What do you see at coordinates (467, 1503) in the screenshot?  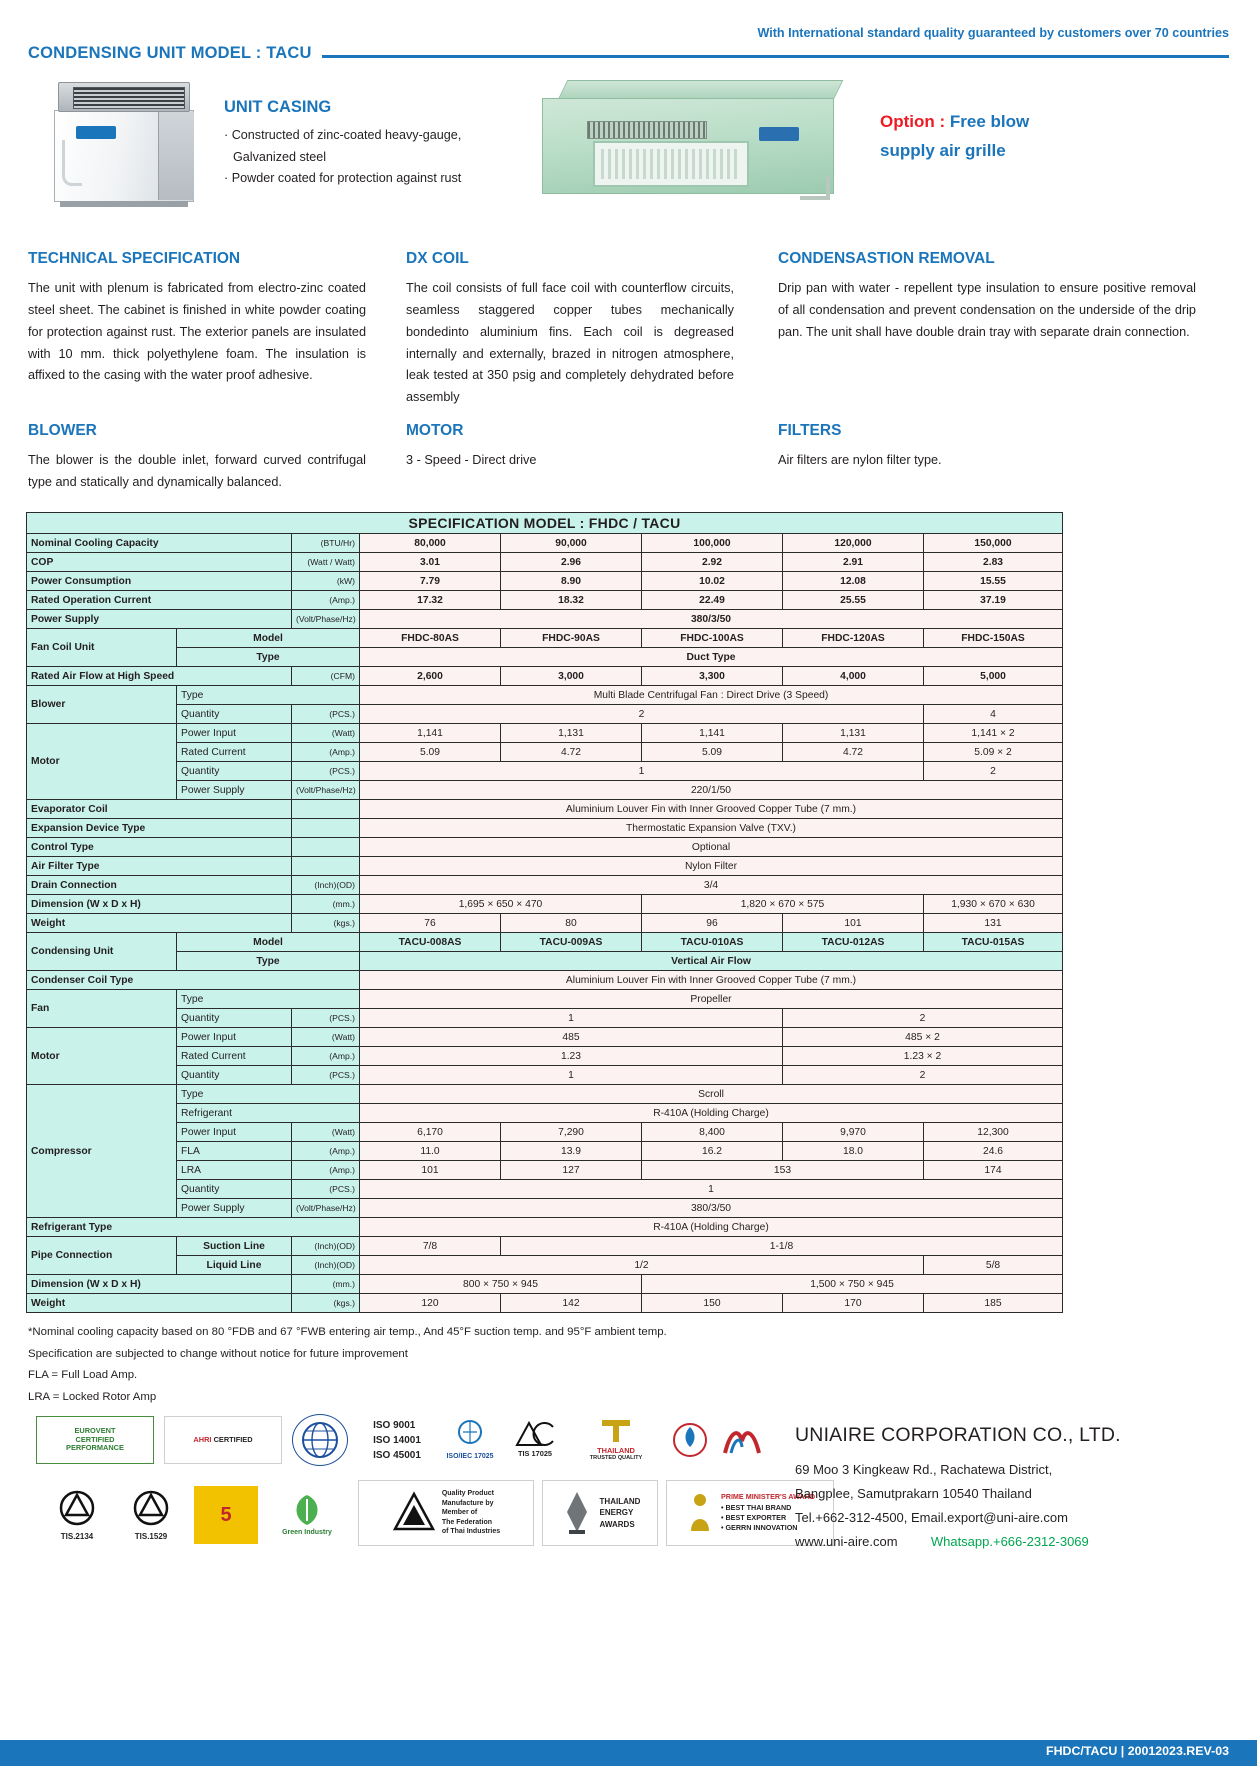 I see `cert-fti-line2: Manufacture by` at bounding box center [467, 1503].